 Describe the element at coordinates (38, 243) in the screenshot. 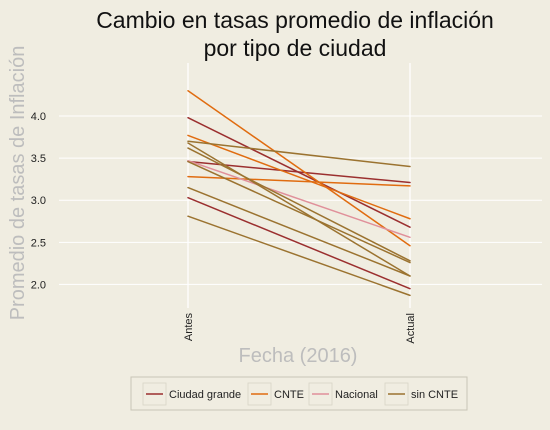

I see `y-tick-label: 2.5` at that location.